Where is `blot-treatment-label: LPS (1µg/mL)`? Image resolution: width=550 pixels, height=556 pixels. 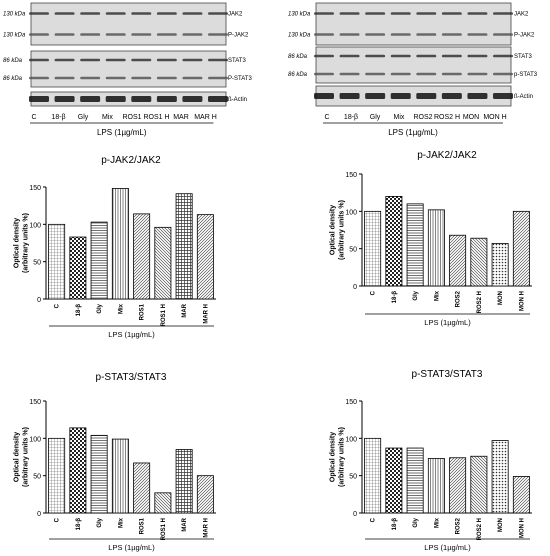
blot-treatment-label: LPS (1µg/mL) is located at coordinates (122, 132).